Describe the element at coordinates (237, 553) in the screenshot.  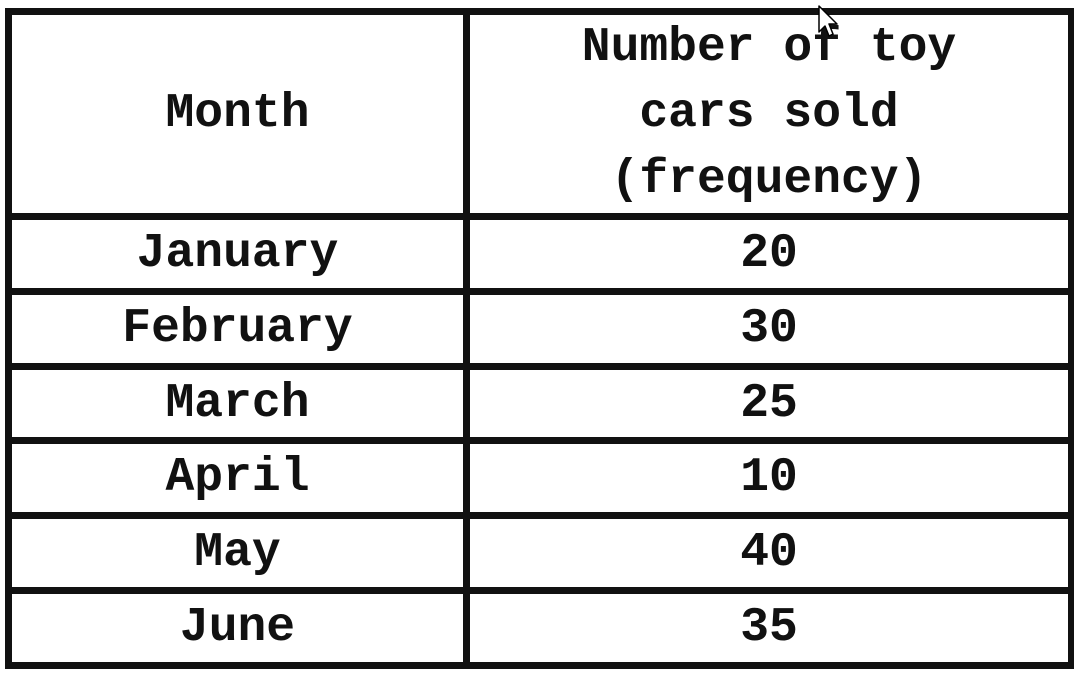
I see `month-cell: May` at that location.